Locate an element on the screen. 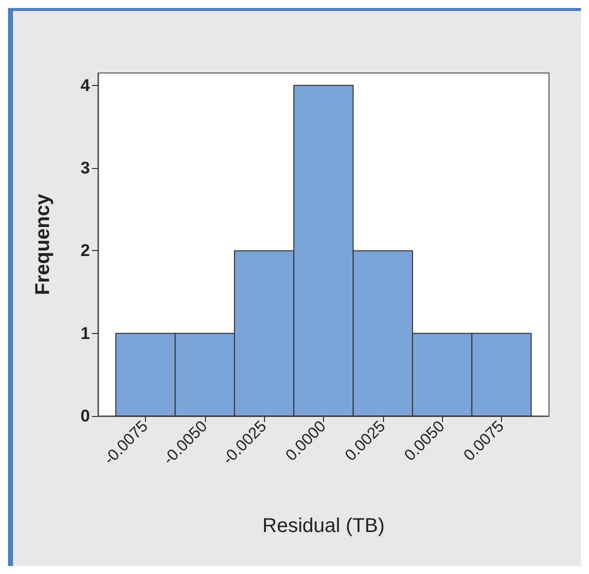 The width and height of the screenshot is (589, 574). y-tick-label: 3 is located at coordinates (85, 168).